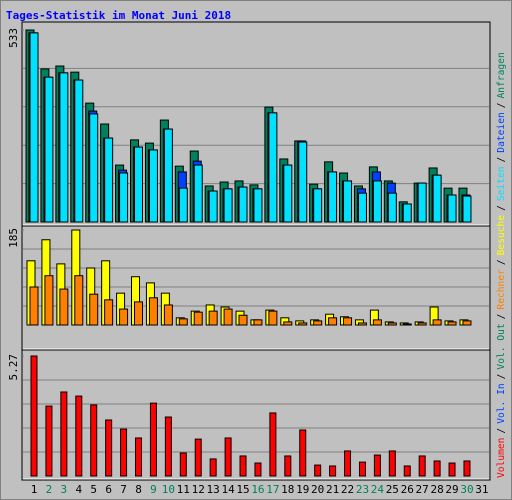 This screenshot has width=512, height=500. Describe the element at coordinates (13, 367) in the screenshot. I see `y-tick-label: 5.27` at that location.